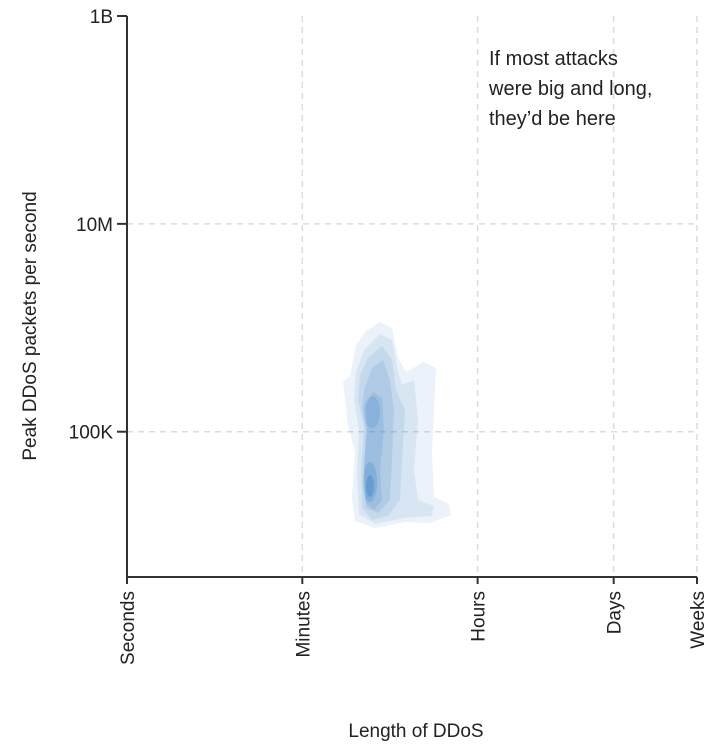  Describe the element at coordinates (370, 486) in the screenshot. I see `density-core-peak` at that location.